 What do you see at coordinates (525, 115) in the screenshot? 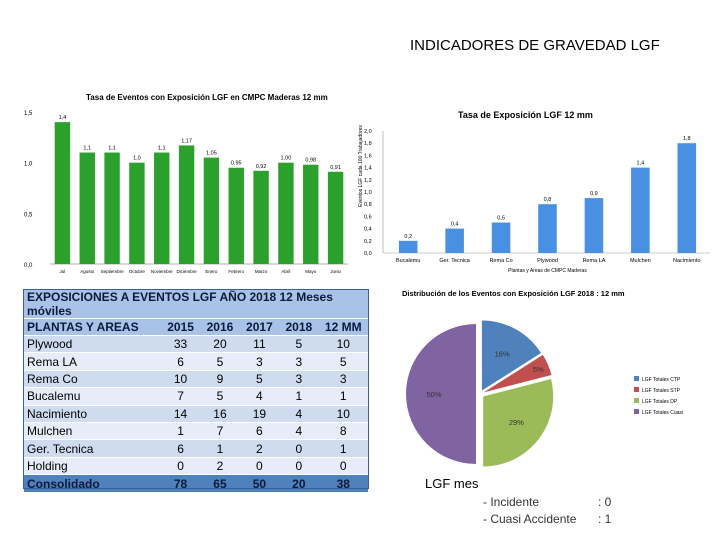
I see `chart-title: Tasa de Exposición LGF 12 mm` at bounding box center [525, 115].